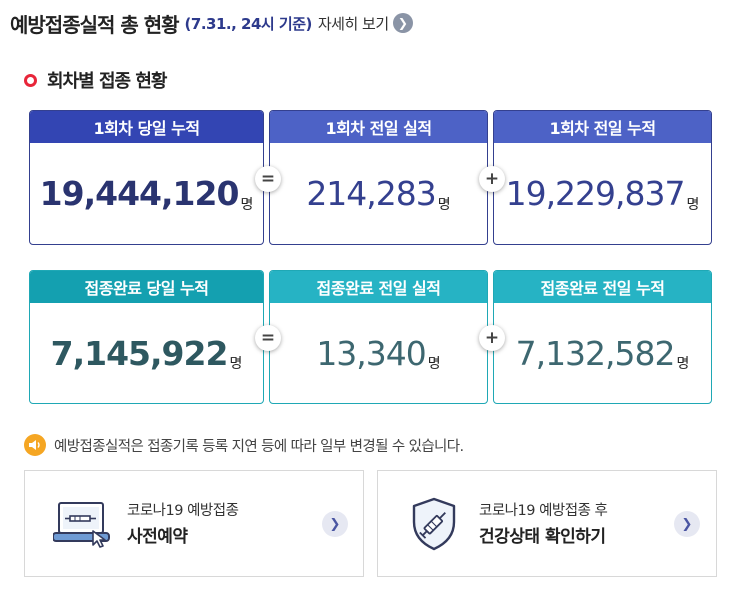 The height and width of the screenshot is (590, 734). I want to click on link-subtitle: 코로나19 예방접종, so click(183, 511).